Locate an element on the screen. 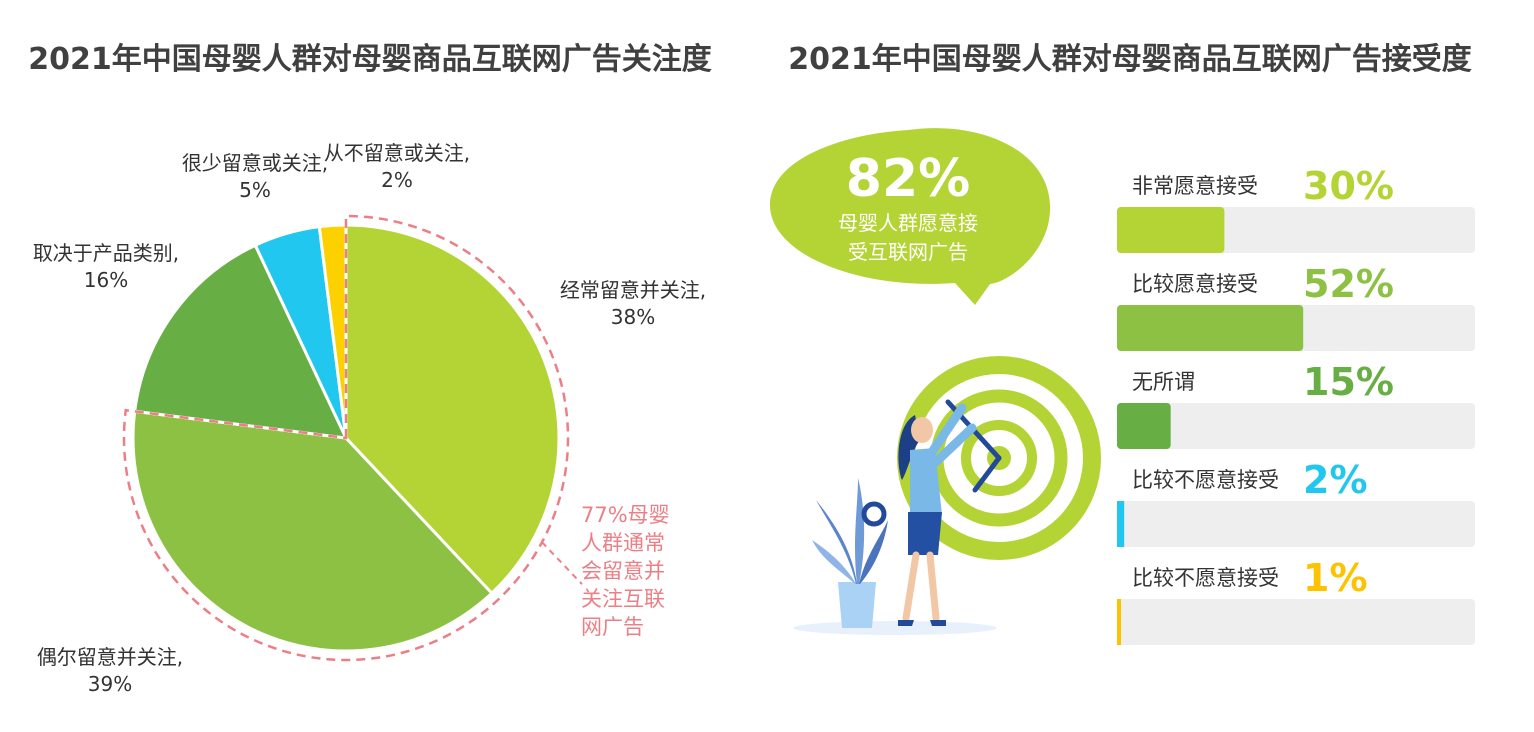 This screenshot has height=732, width=1534. pie-label-name-2: 取决于产品类别, is located at coordinates (106, 253).